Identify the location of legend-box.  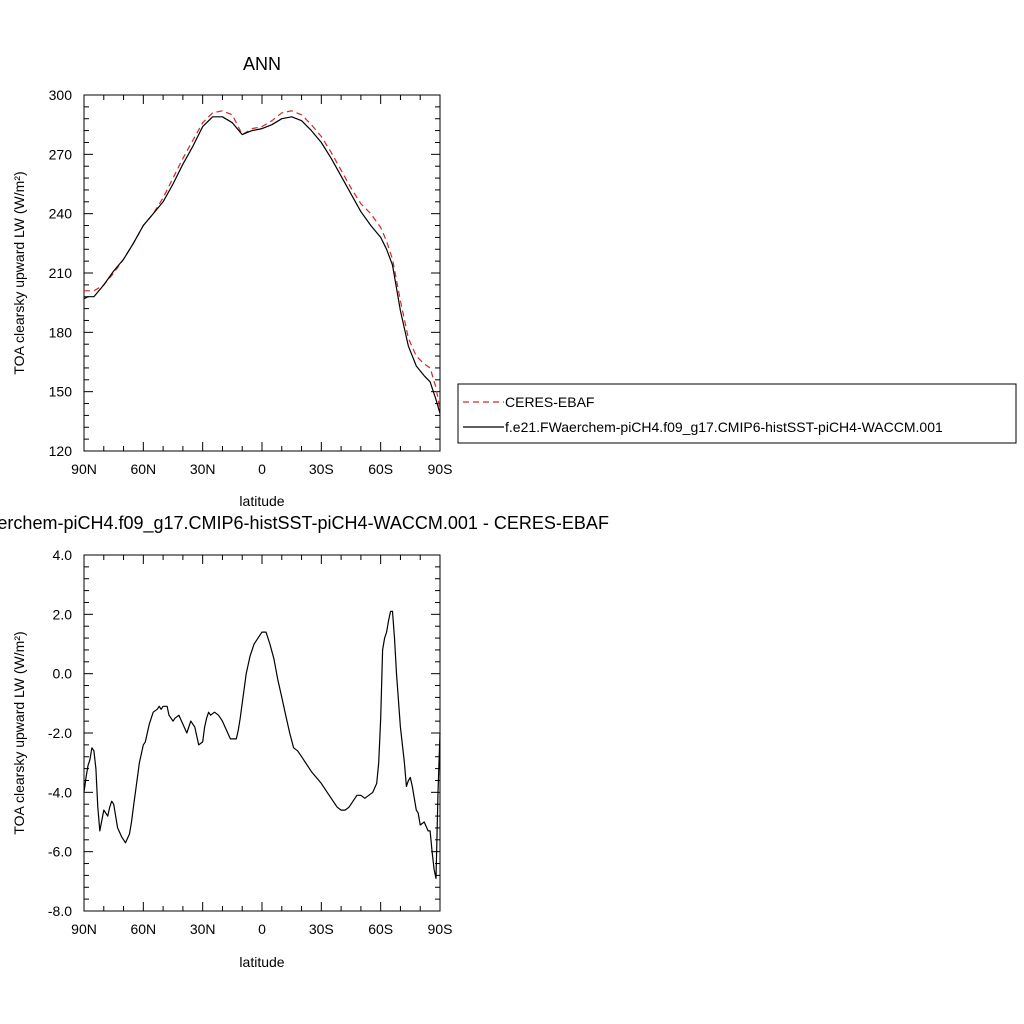
(737, 413).